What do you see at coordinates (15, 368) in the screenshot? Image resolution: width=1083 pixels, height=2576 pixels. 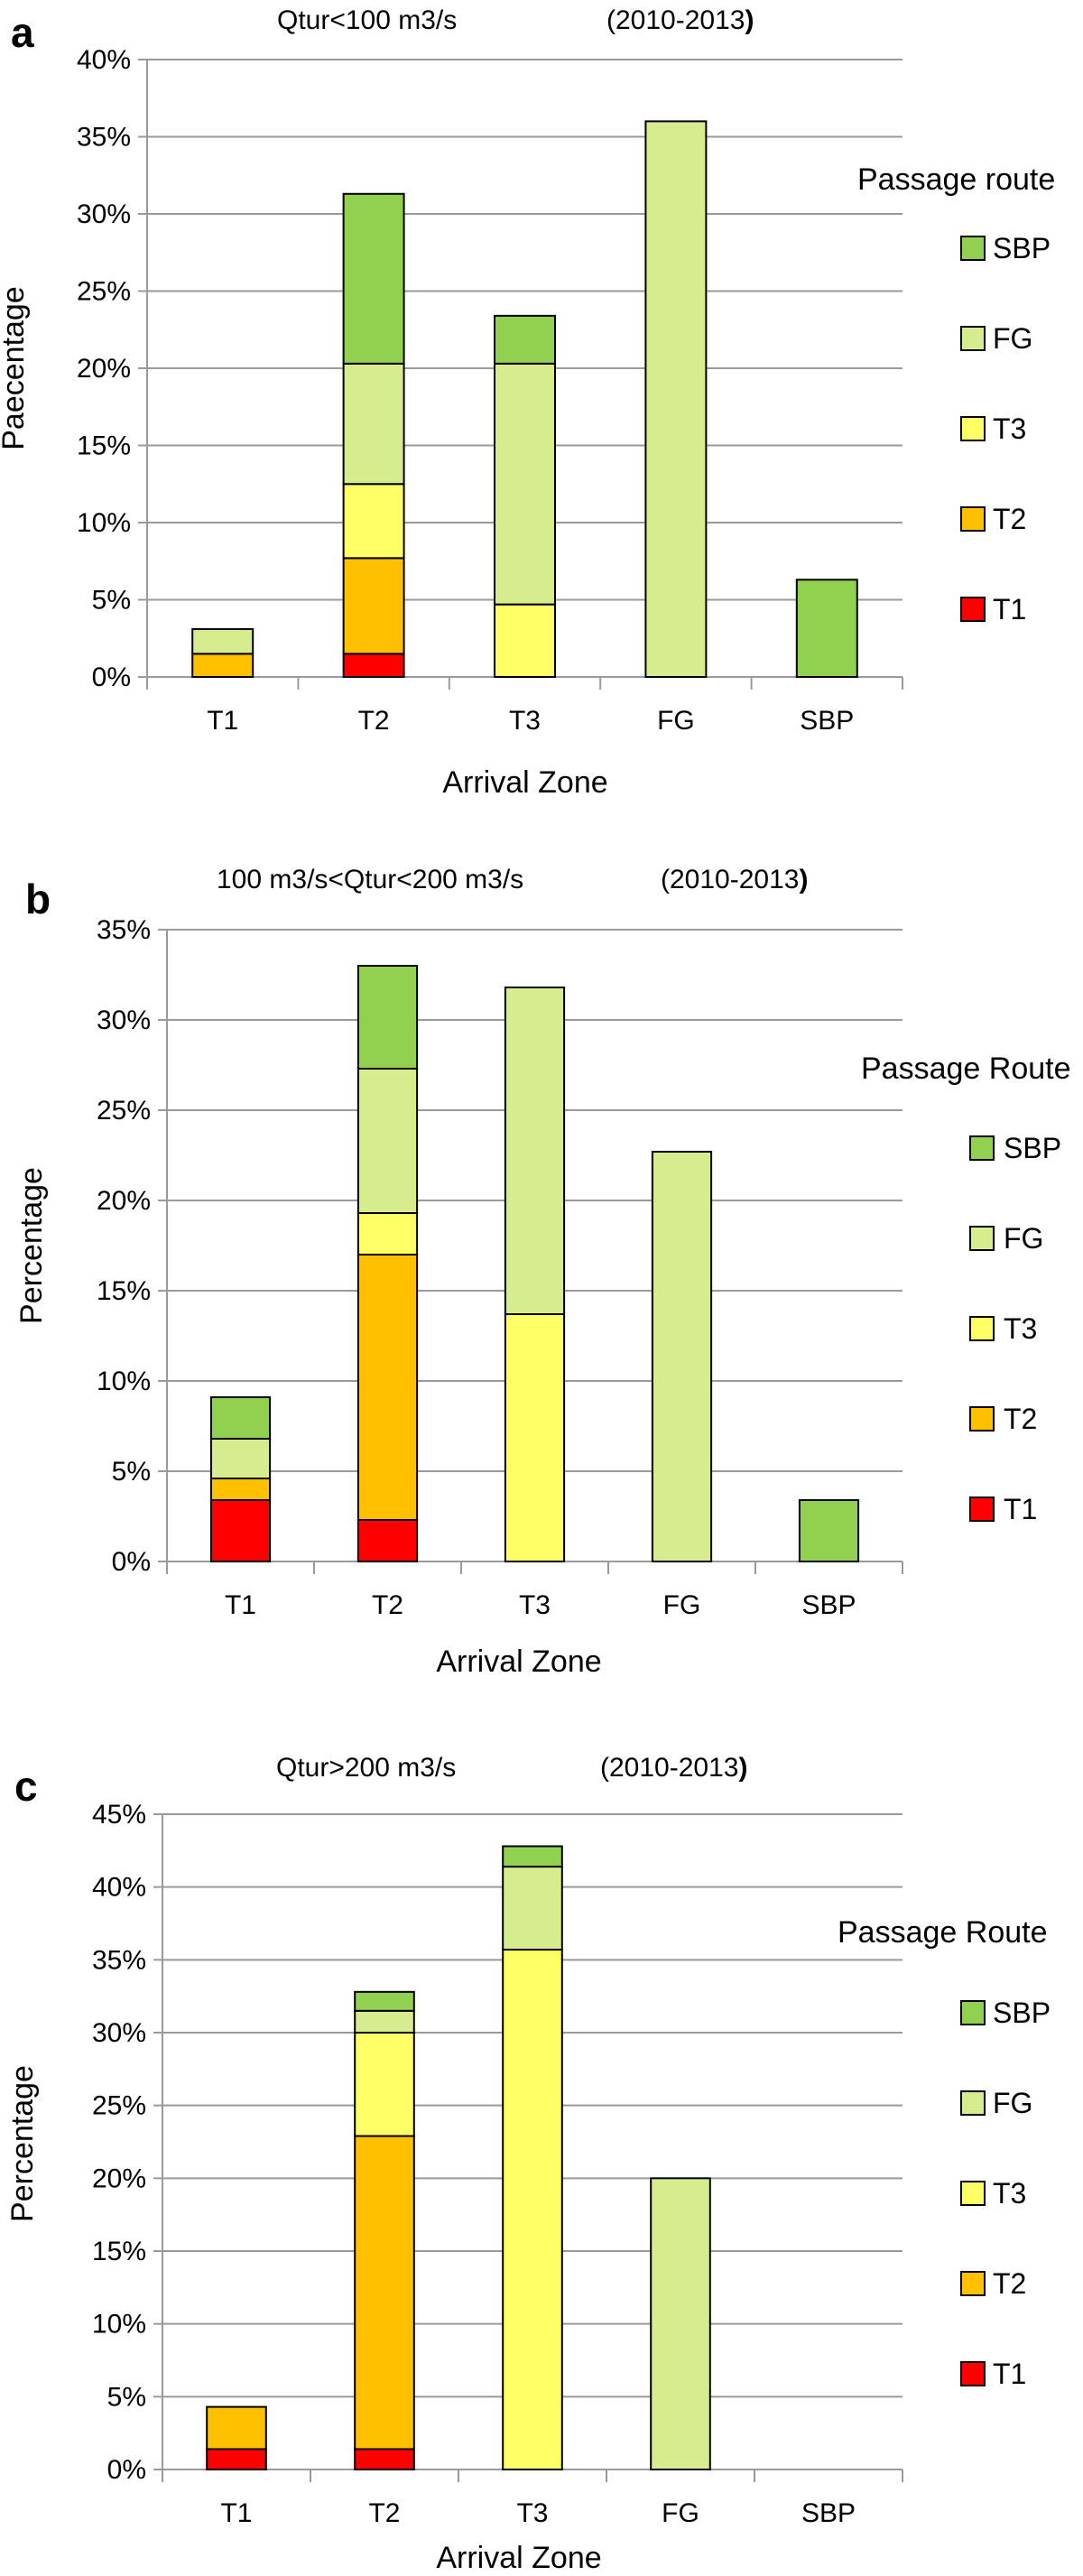 I see `y-axis-label: Paecentage` at bounding box center [15, 368].